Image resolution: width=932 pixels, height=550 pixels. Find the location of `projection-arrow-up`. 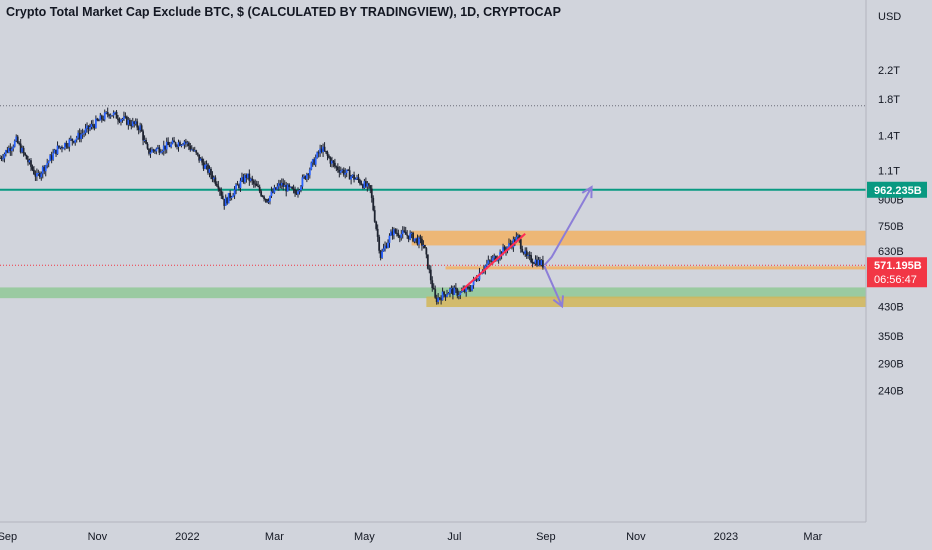

projection-arrow-up is located at coordinates (568, 226).